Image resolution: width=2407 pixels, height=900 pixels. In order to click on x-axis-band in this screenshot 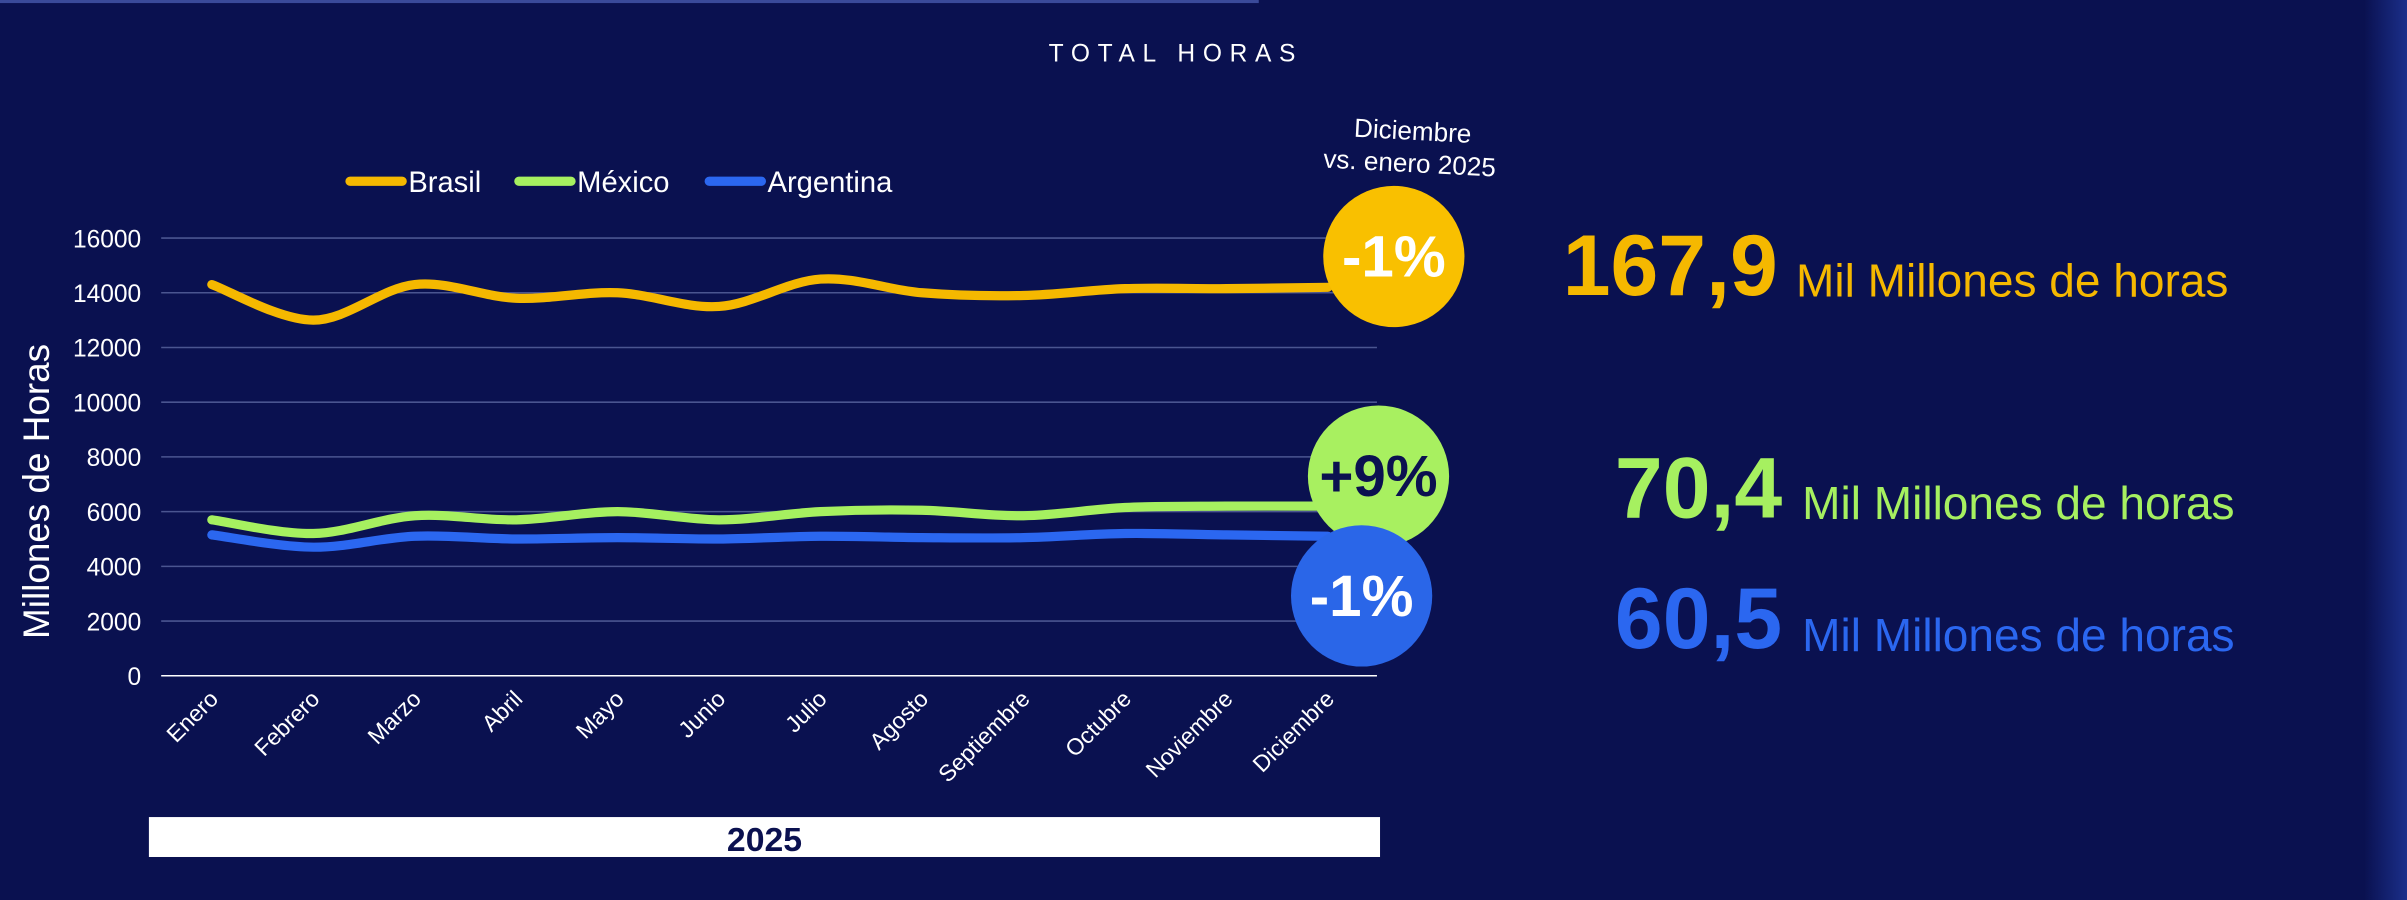, I will do `click(764, 837)`.